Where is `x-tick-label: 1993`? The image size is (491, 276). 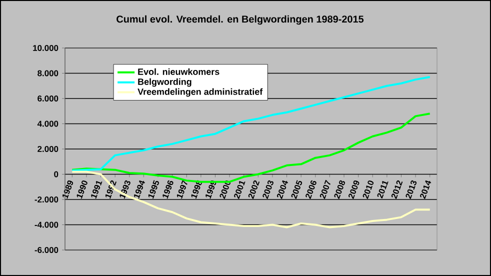 x-tick-label: 1993 is located at coordinates (125, 189).